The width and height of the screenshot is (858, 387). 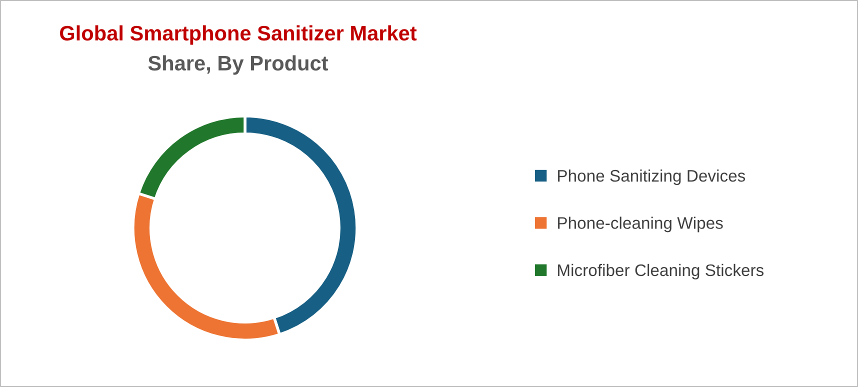 What do you see at coordinates (640, 224) in the screenshot?
I see `legend-label: Phone-cleaning Wipes` at bounding box center [640, 224].